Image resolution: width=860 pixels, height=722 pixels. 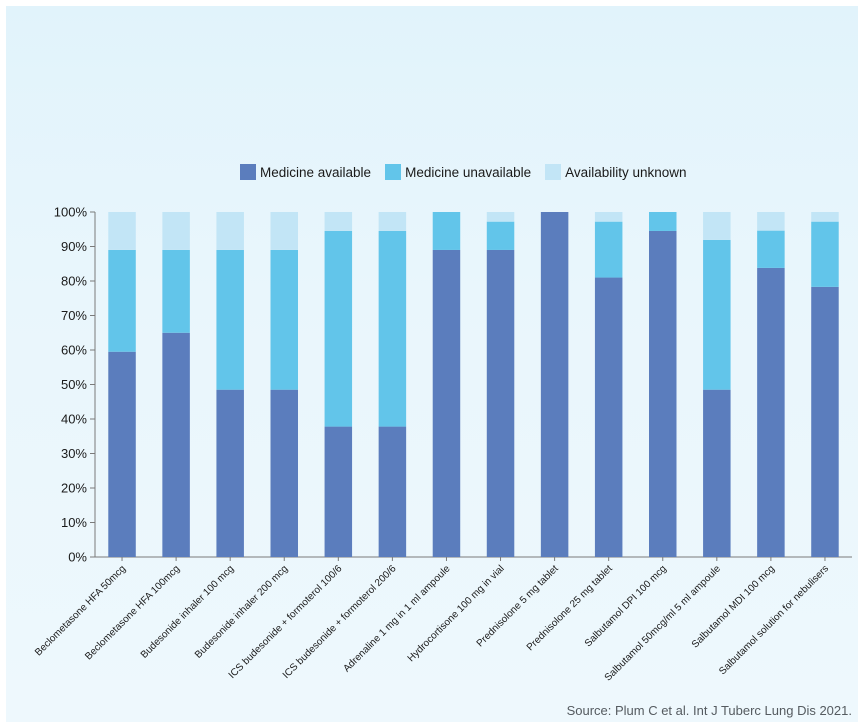 What do you see at coordinates (241, 611) in the screenshot?
I see `x-tick-label: Budesonide inhaler 200 mcg` at bounding box center [241, 611].